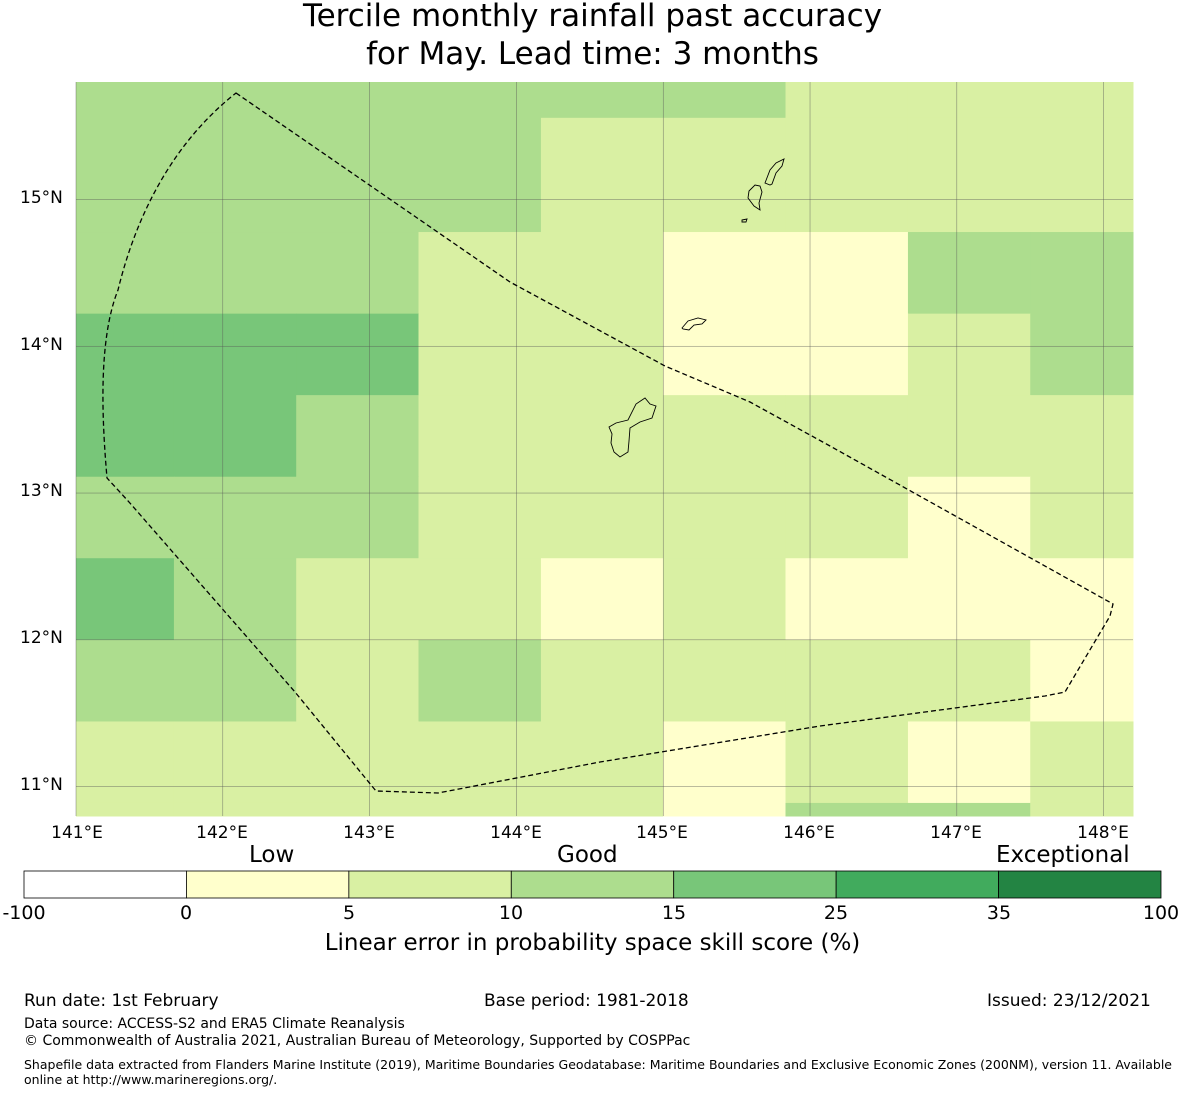 Image resolution: width=1185 pixels, height=1095 pixels. What do you see at coordinates (41, 638) in the screenshot?
I see `lat-label-12n: 12°N` at bounding box center [41, 638].